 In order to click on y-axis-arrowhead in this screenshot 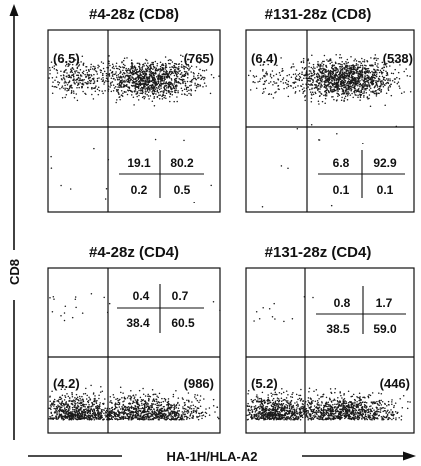, I will do `click(14, 10)`.